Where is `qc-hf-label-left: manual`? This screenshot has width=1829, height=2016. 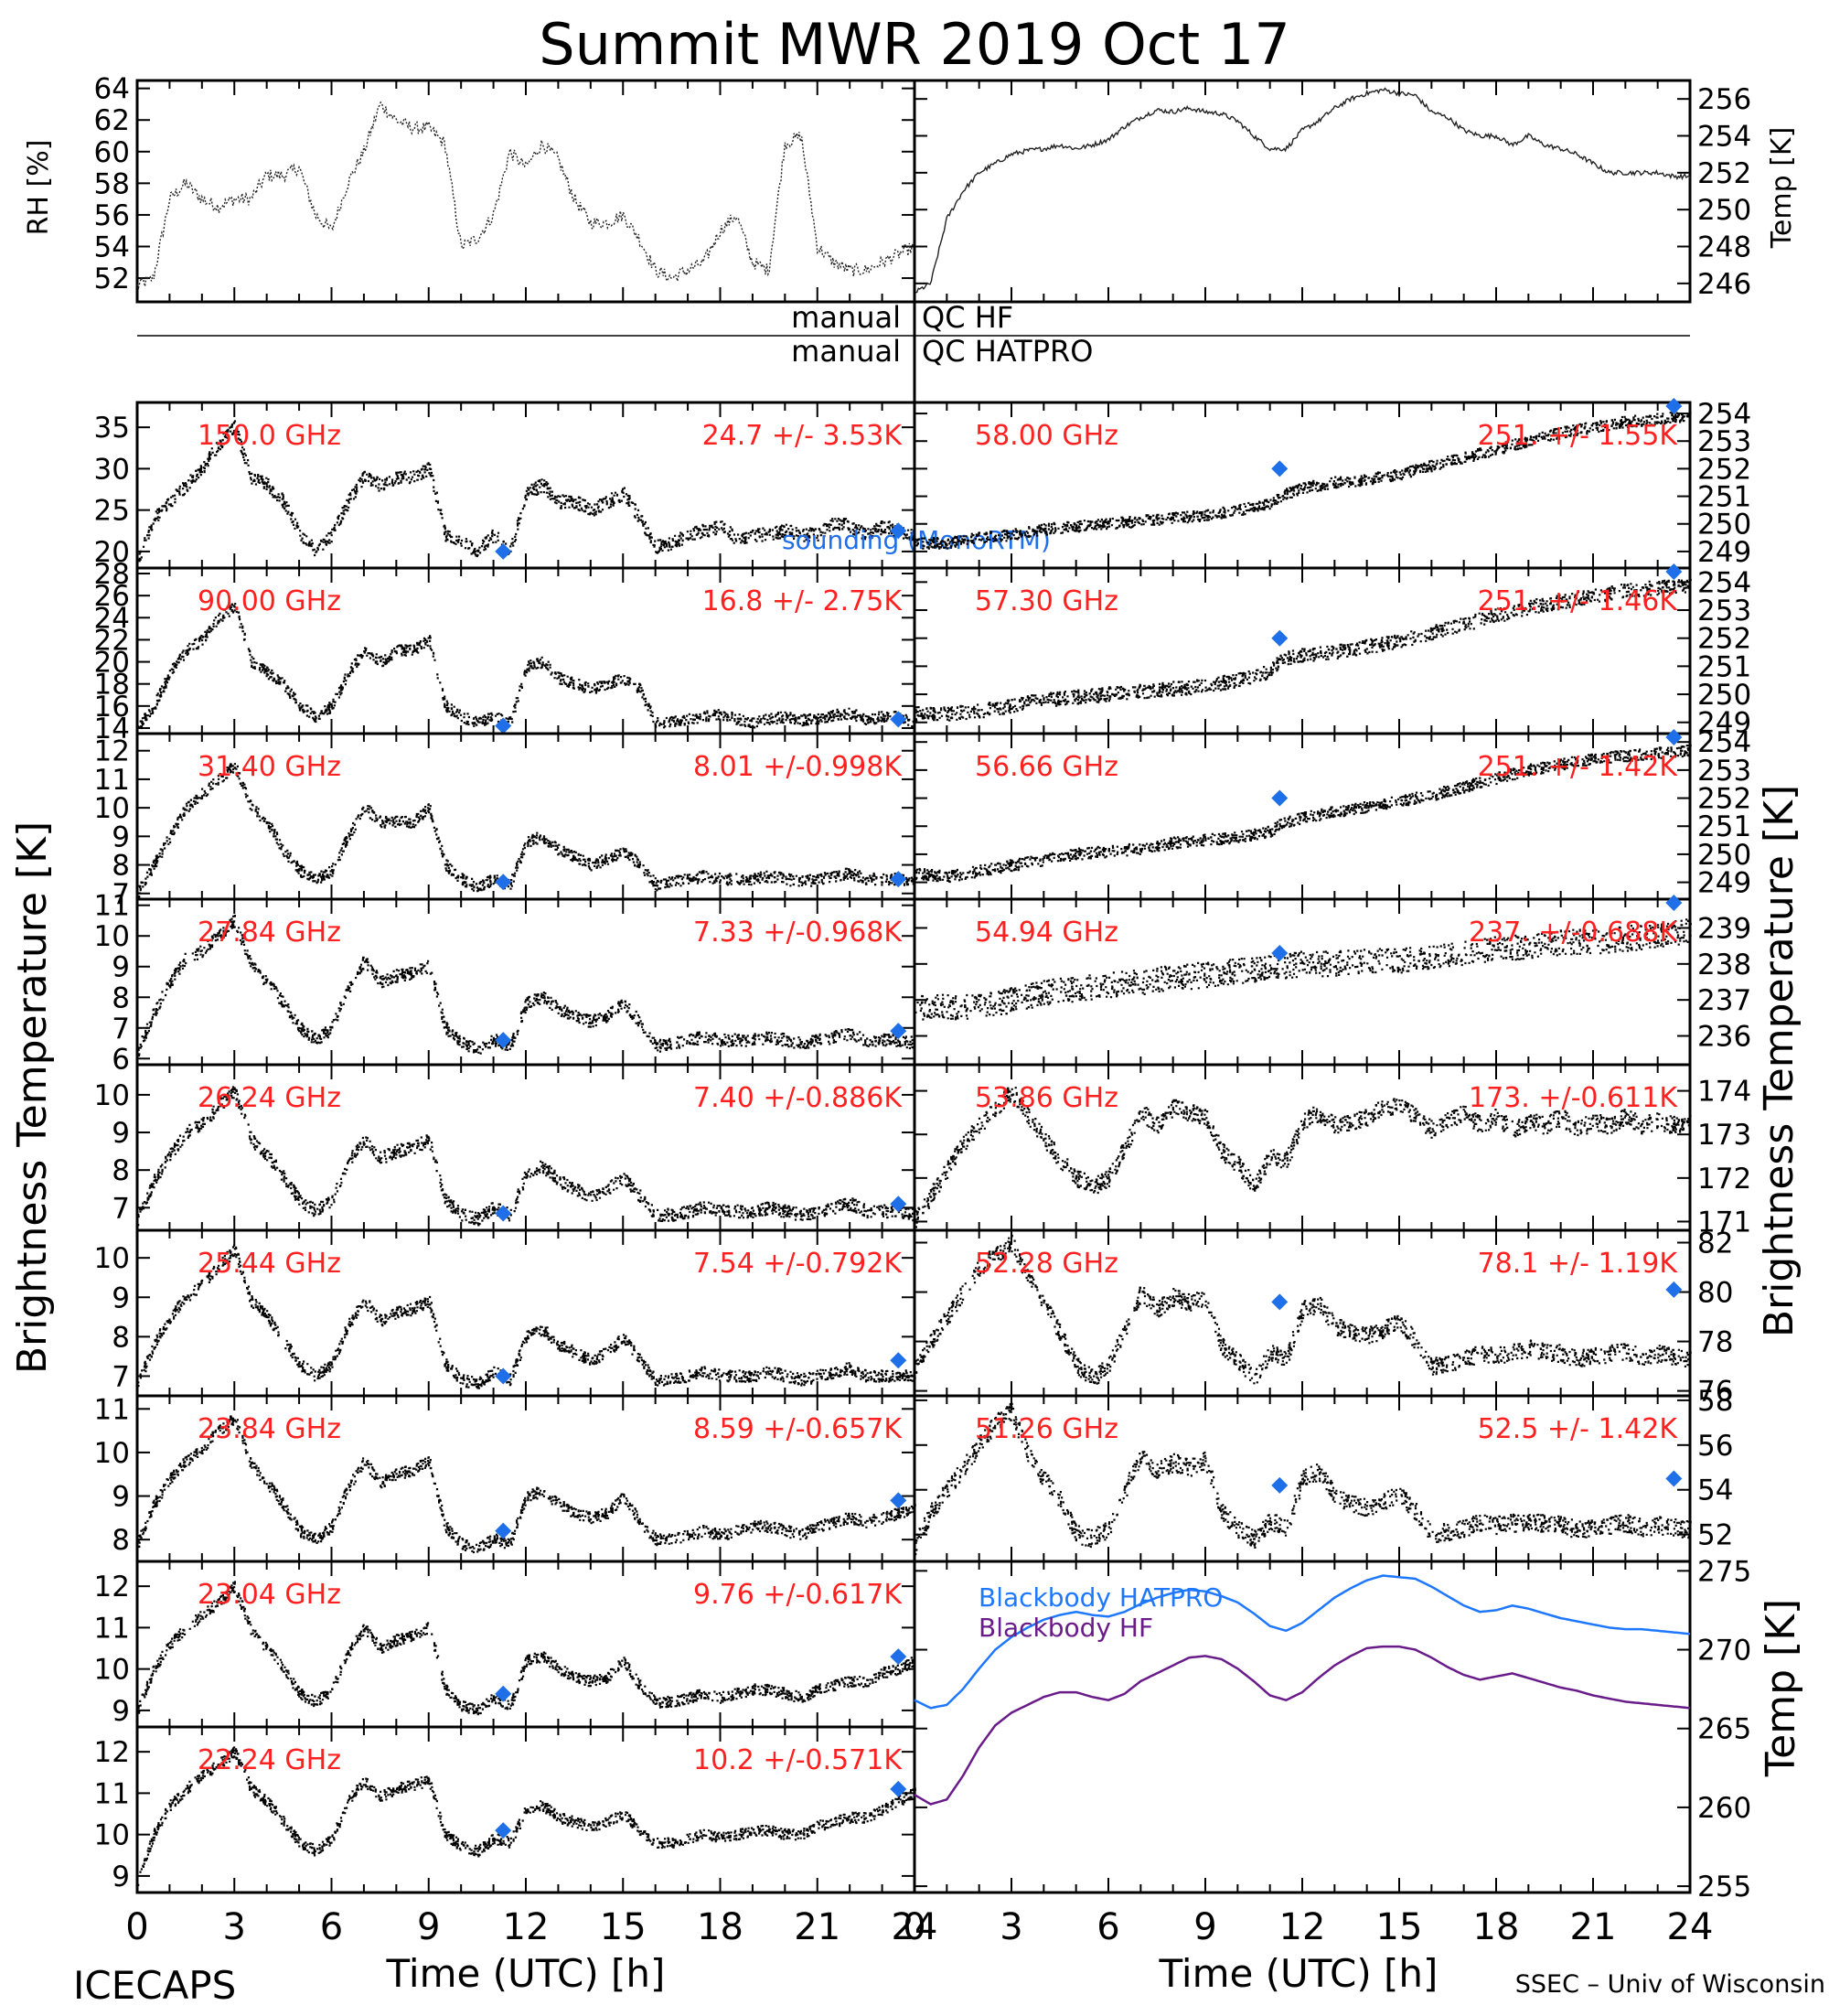 qc-hf-label-left: manual is located at coordinates (846, 317).